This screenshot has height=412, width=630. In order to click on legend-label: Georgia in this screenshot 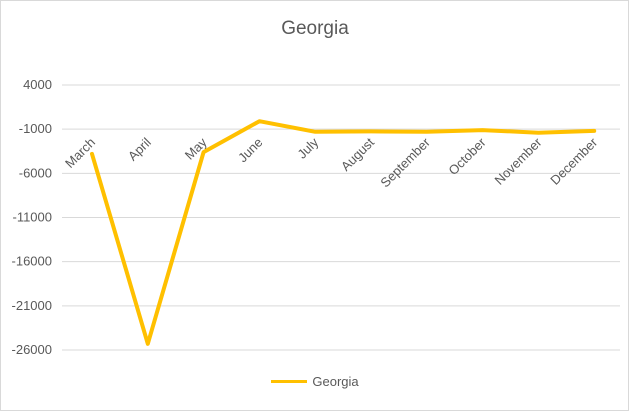, I will do `click(335, 381)`.